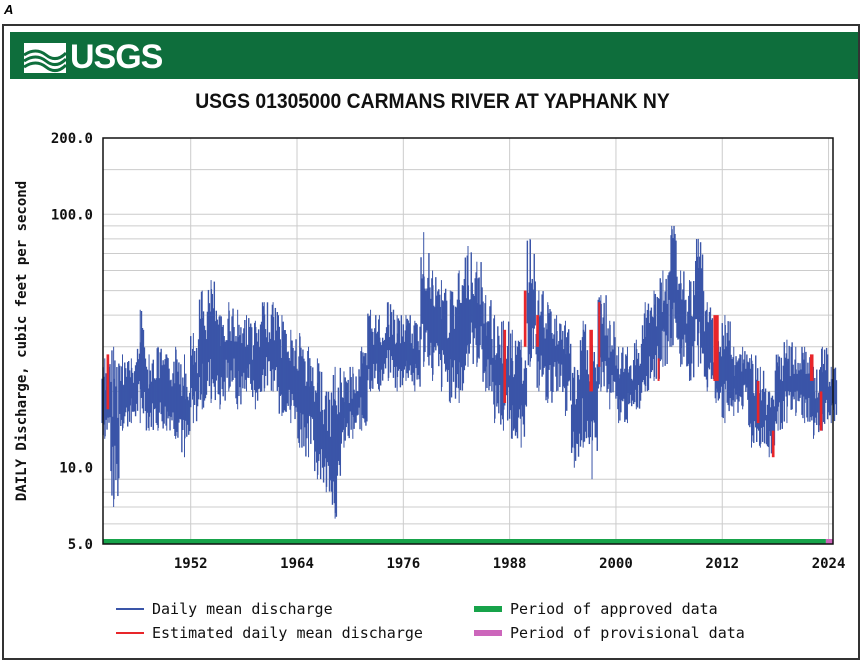 The height and width of the screenshot is (664, 865). I want to click on legend-label: Period of approved data, so click(614, 609).